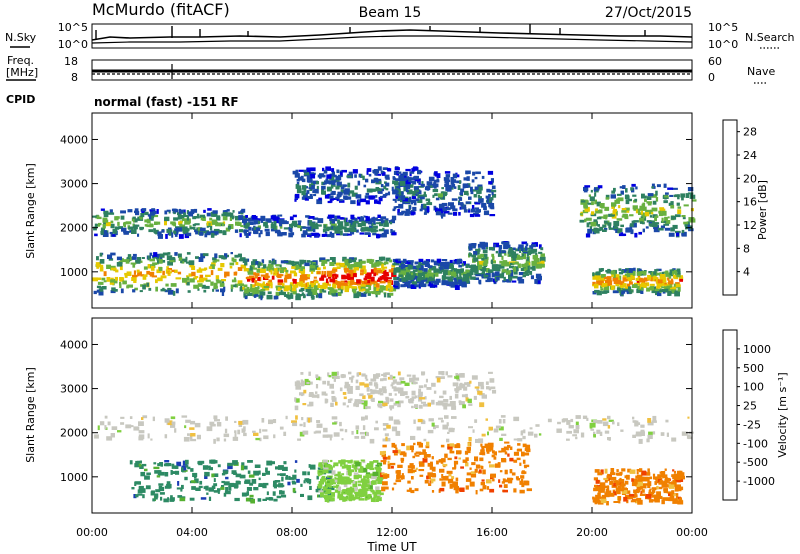 This screenshot has width=800, height=554. I want to click on power-cbar-title: Power [dB], so click(762, 210).